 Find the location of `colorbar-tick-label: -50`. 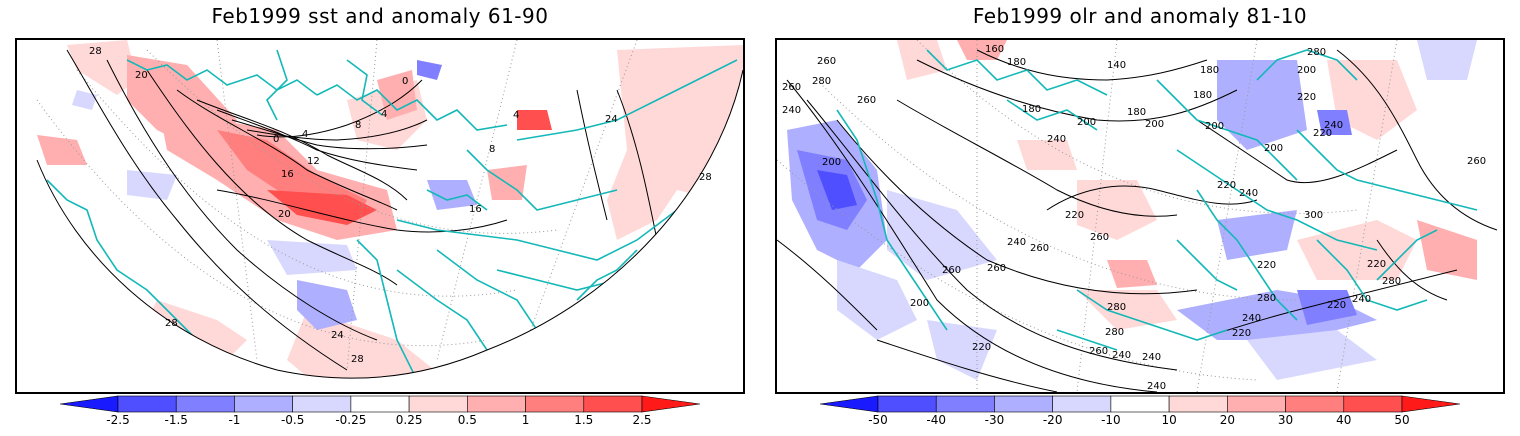

colorbar-tick-label: -50 is located at coordinates (878, 420).